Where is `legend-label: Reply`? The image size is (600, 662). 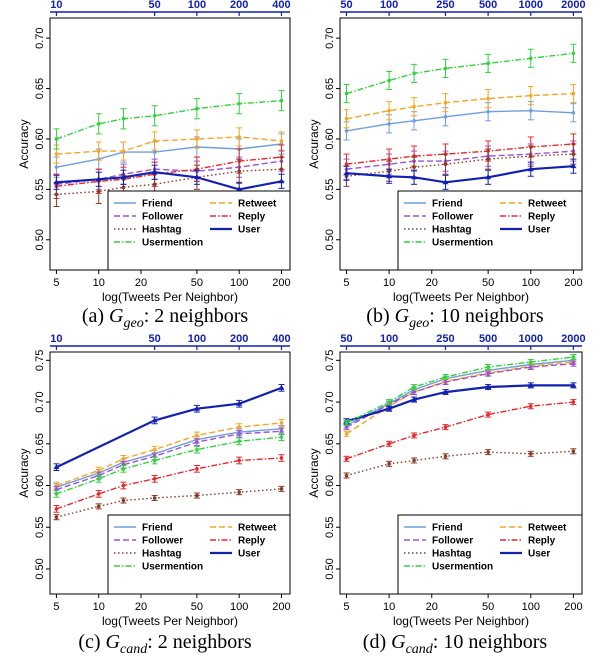 legend-label: Reply is located at coordinates (542, 541).